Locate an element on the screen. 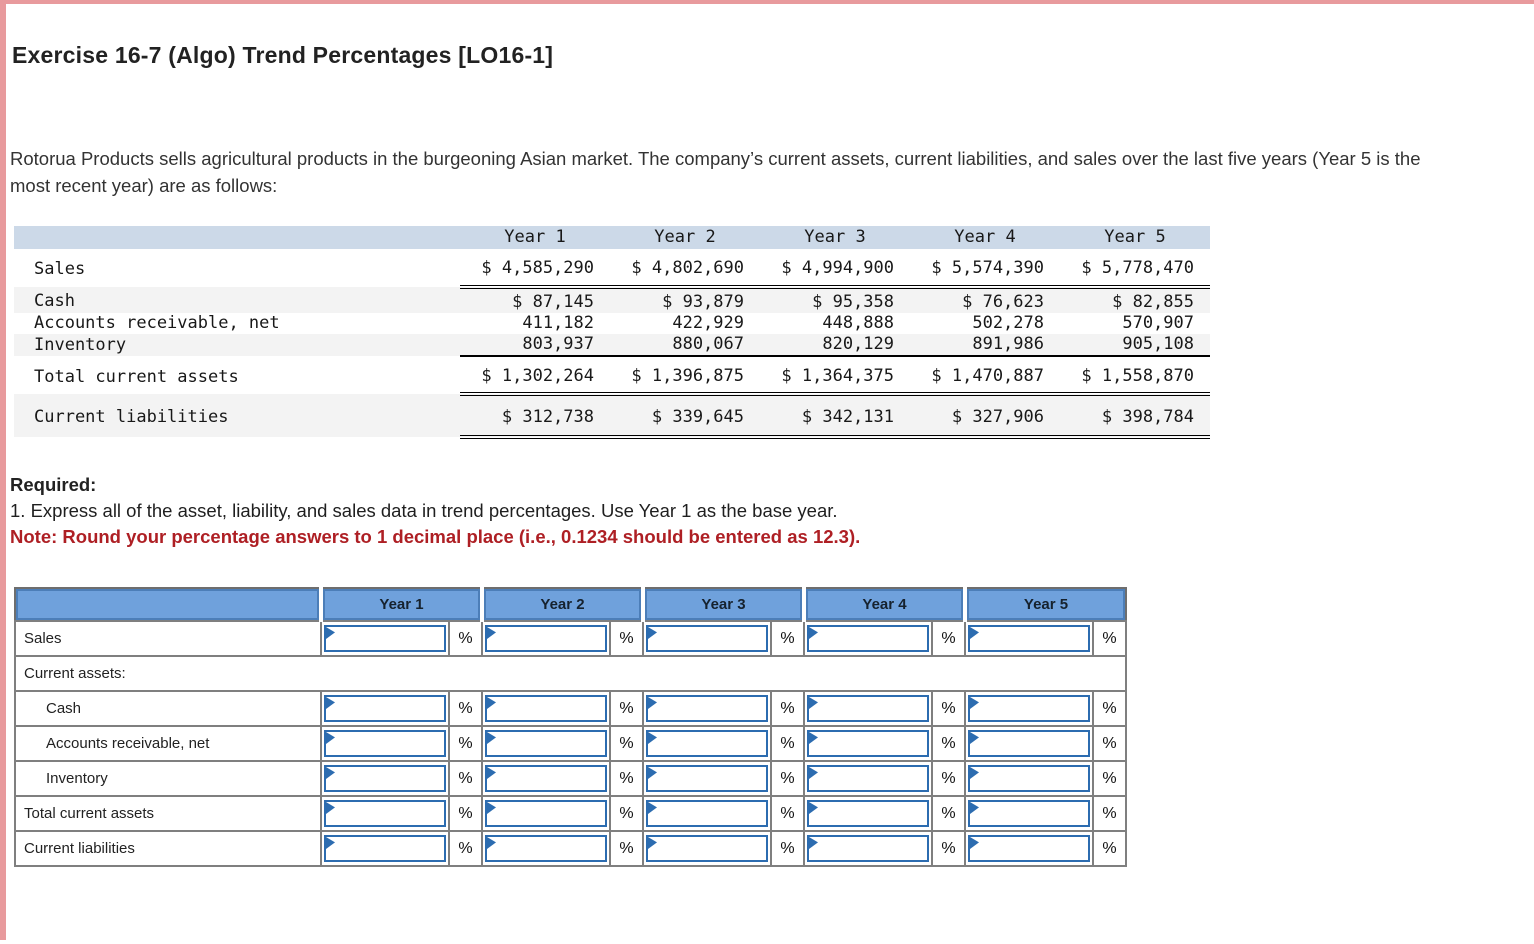 The width and height of the screenshot is (1534, 944). input-cash-year4 is located at coordinates (868, 708).